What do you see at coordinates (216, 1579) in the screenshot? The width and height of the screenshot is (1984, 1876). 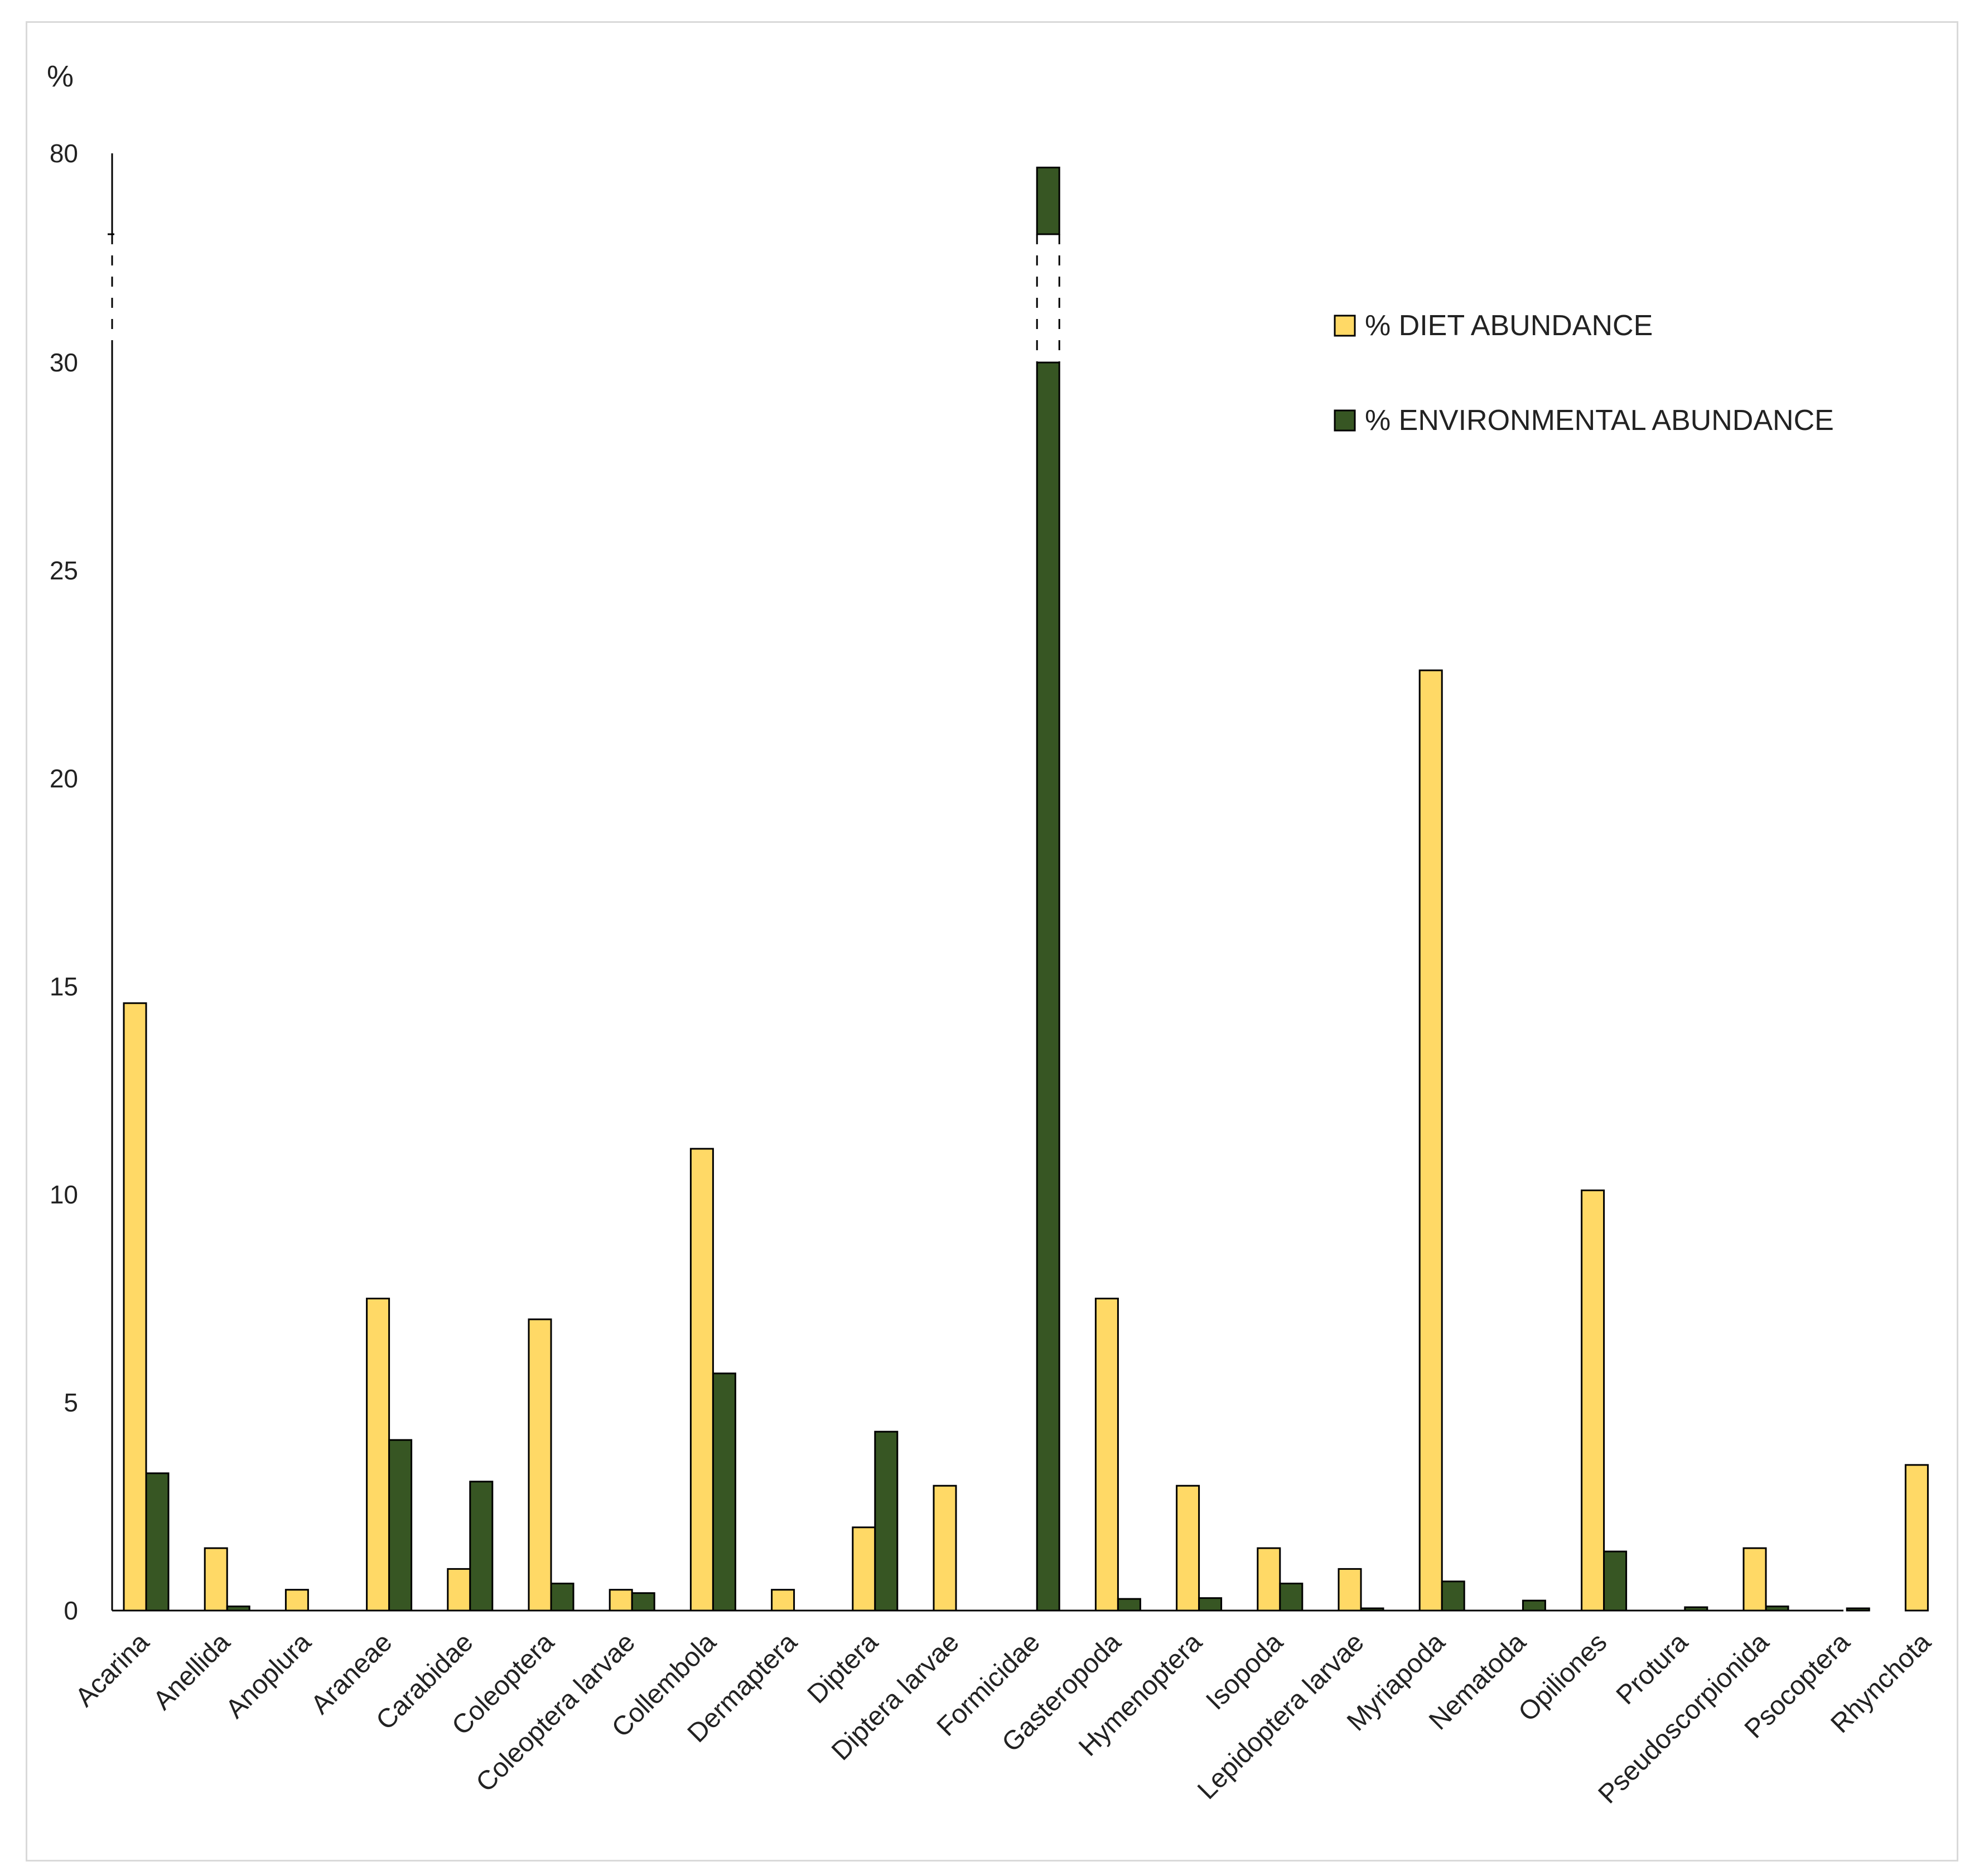 I see `bar-diet-anellida` at bounding box center [216, 1579].